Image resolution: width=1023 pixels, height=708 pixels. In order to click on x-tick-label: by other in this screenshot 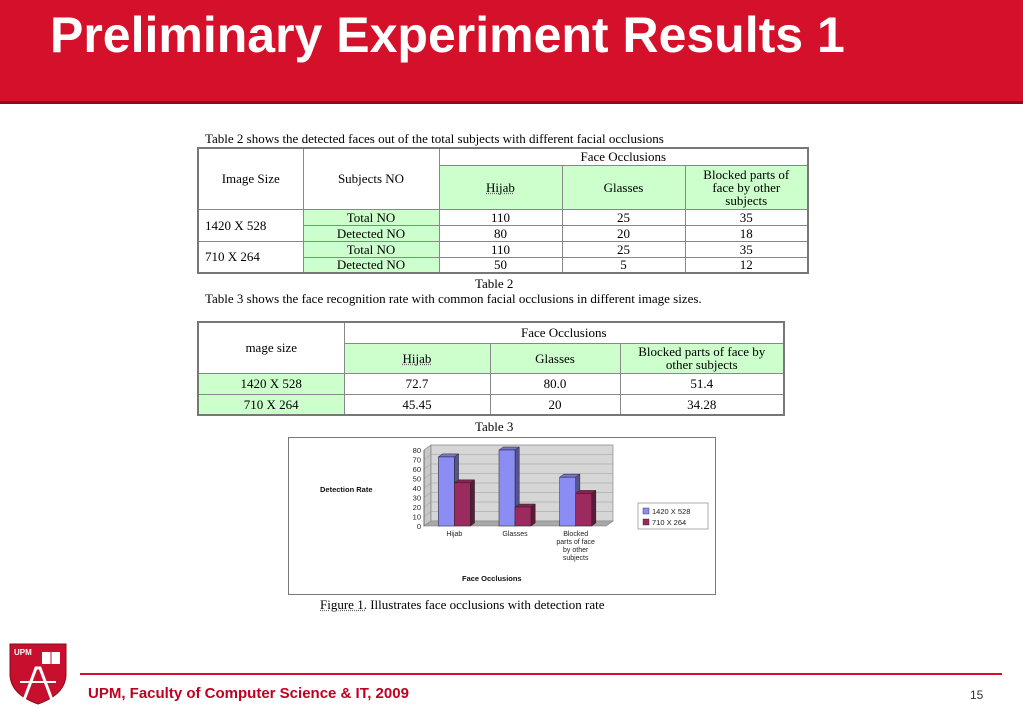, I will do `click(576, 550)`.